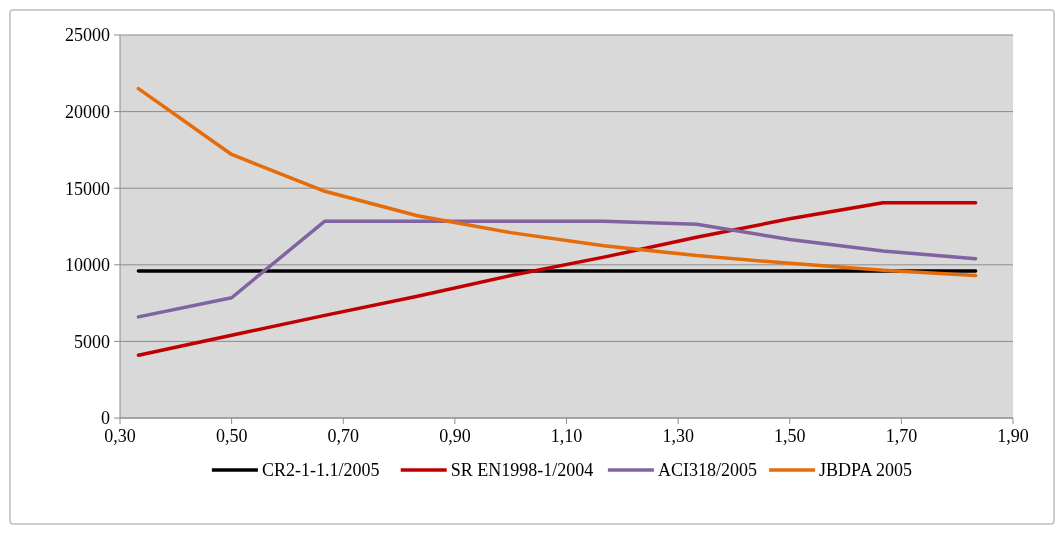  What do you see at coordinates (87, 188) in the screenshot?
I see `y-tick-label: 15000` at bounding box center [87, 188].